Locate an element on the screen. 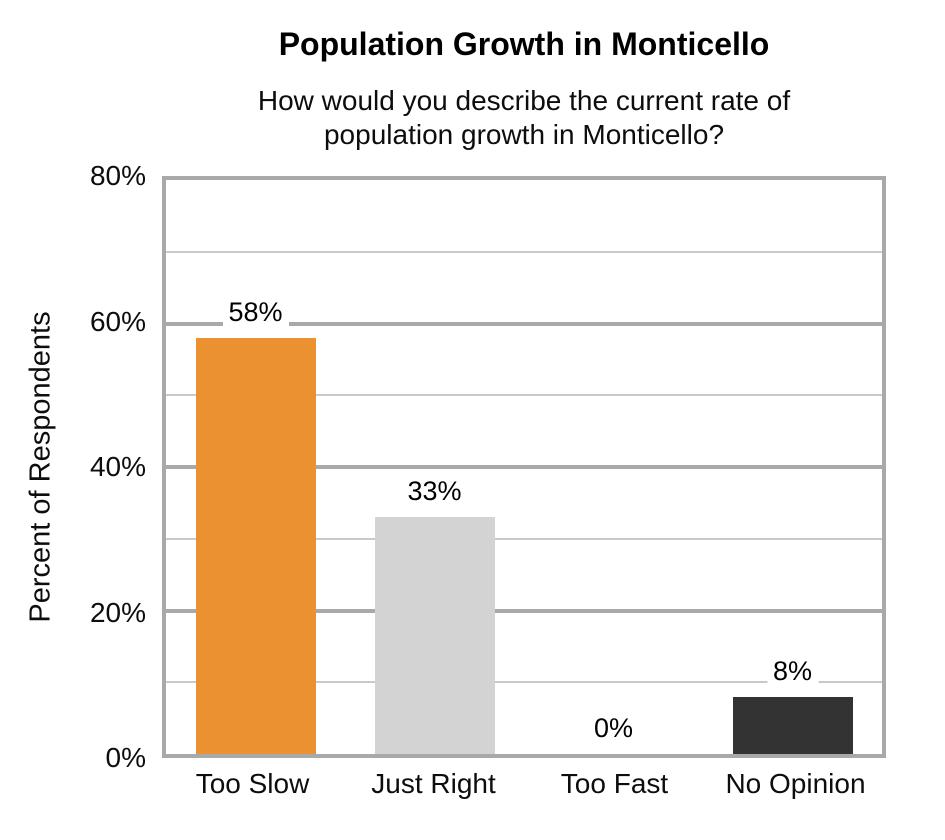 This screenshot has width=945, height=840. bar-slot-too-fast: 0% is located at coordinates (613, 467).